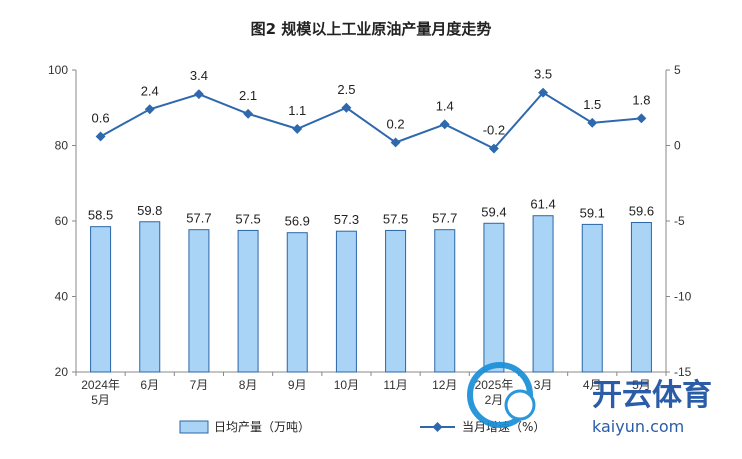 Image resolution: width=742 pixels, height=459 pixels. What do you see at coordinates (641, 385) in the screenshot?
I see `x-tick-label: 5月` at bounding box center [641, 385].